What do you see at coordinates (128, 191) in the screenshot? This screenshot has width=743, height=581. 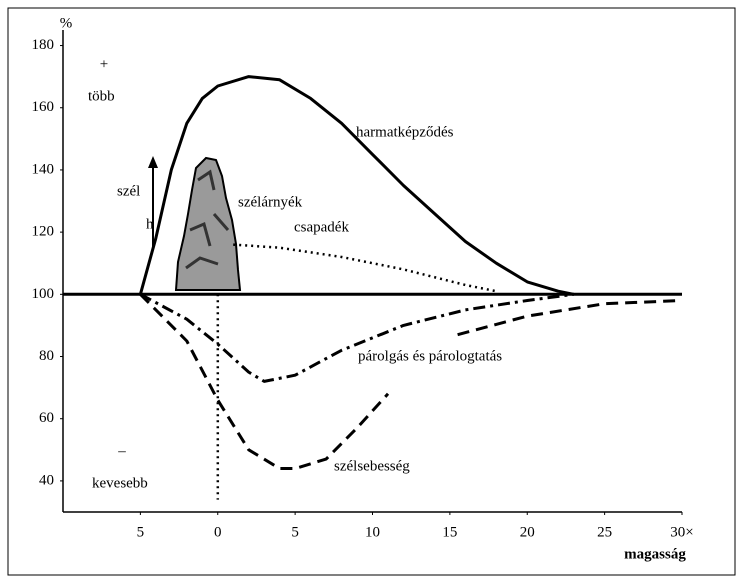 I see `annotation: szél` at bounding box center [128, 191].